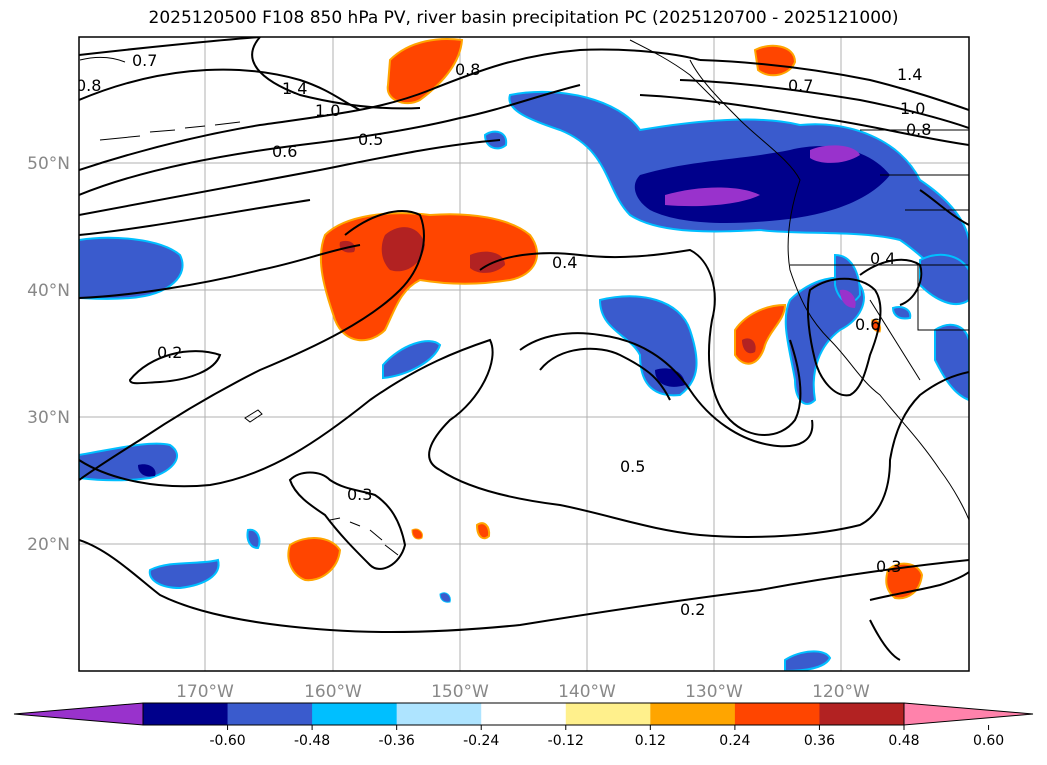 The image size is (1047, 765). Describe the element at coordinates (903, 741) in the screenshot. I see `colorbar-tick-label: 0.48` at that location.